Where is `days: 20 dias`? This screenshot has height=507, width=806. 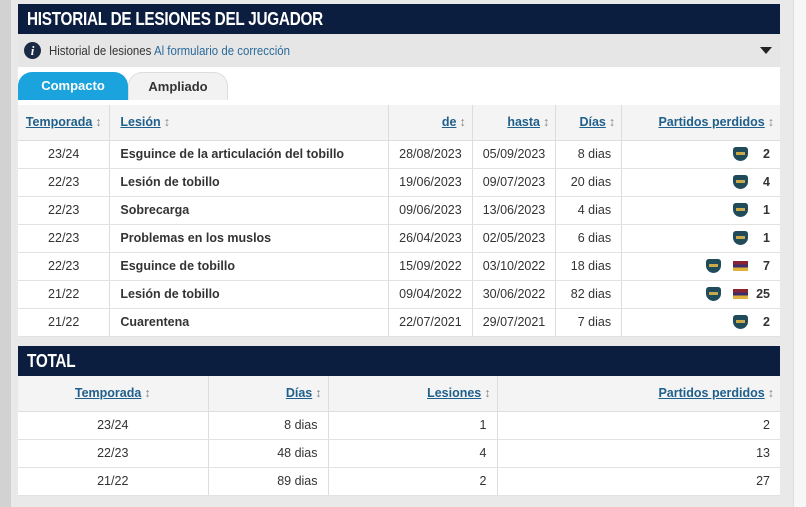
days: 20 dias is located at coordinates (588, 182).